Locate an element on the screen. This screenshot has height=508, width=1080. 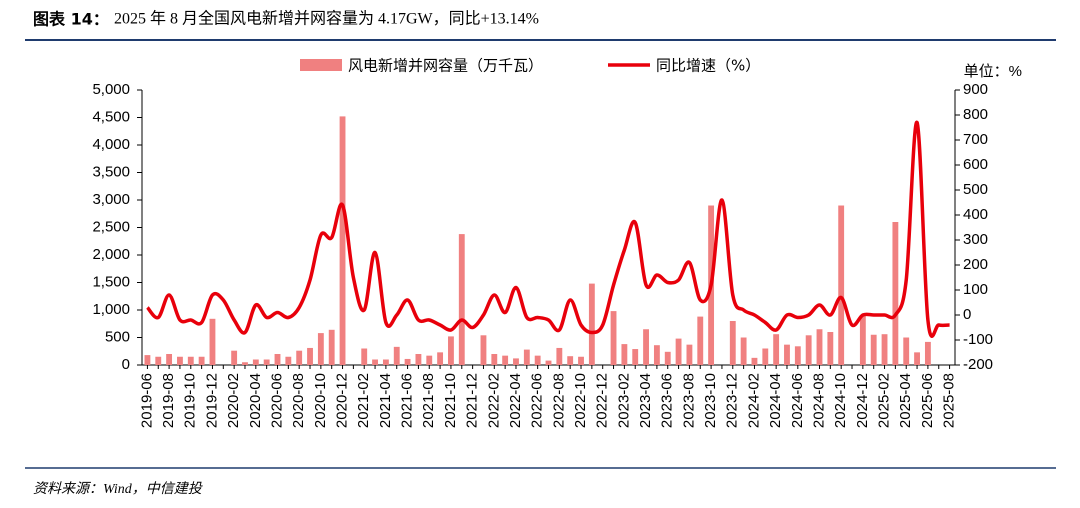
y2-tick-label: -100 is located at coordinates (978, 339).